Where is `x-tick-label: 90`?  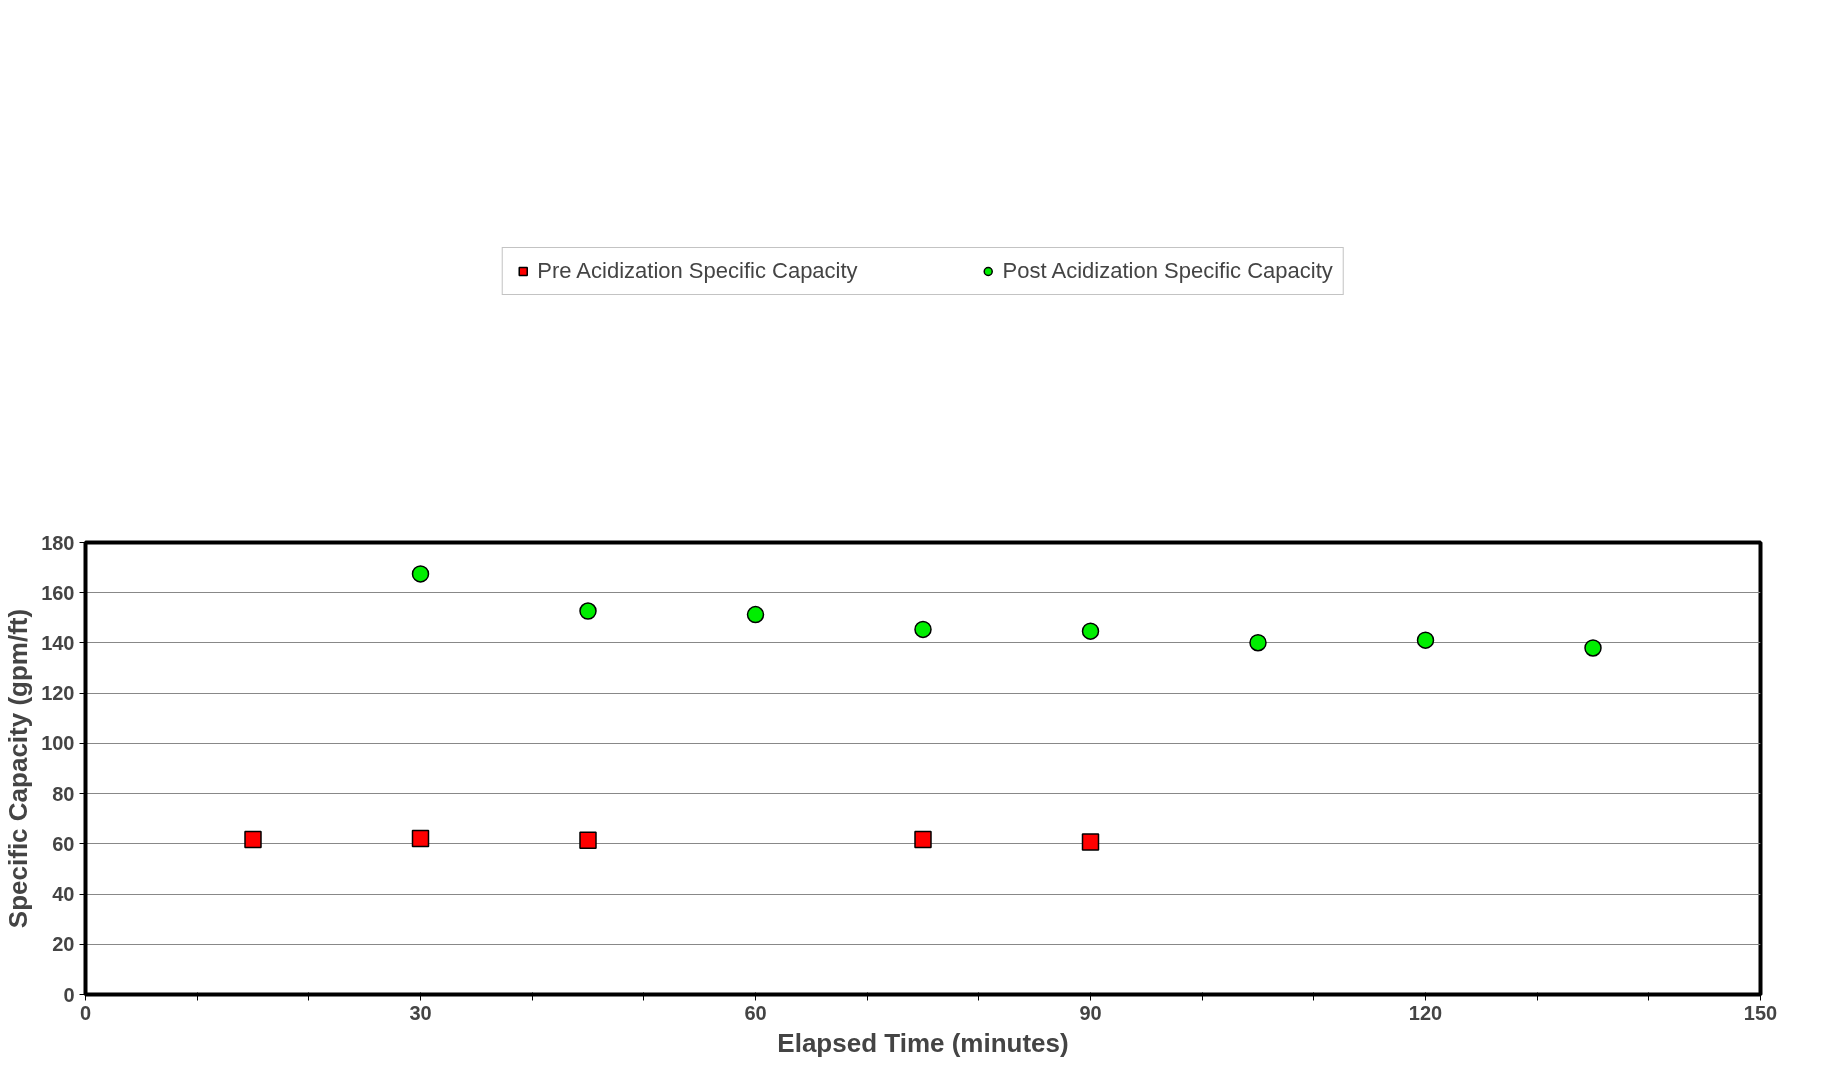
x-tick-label: 90 is located at coordinates (1090, 1012).